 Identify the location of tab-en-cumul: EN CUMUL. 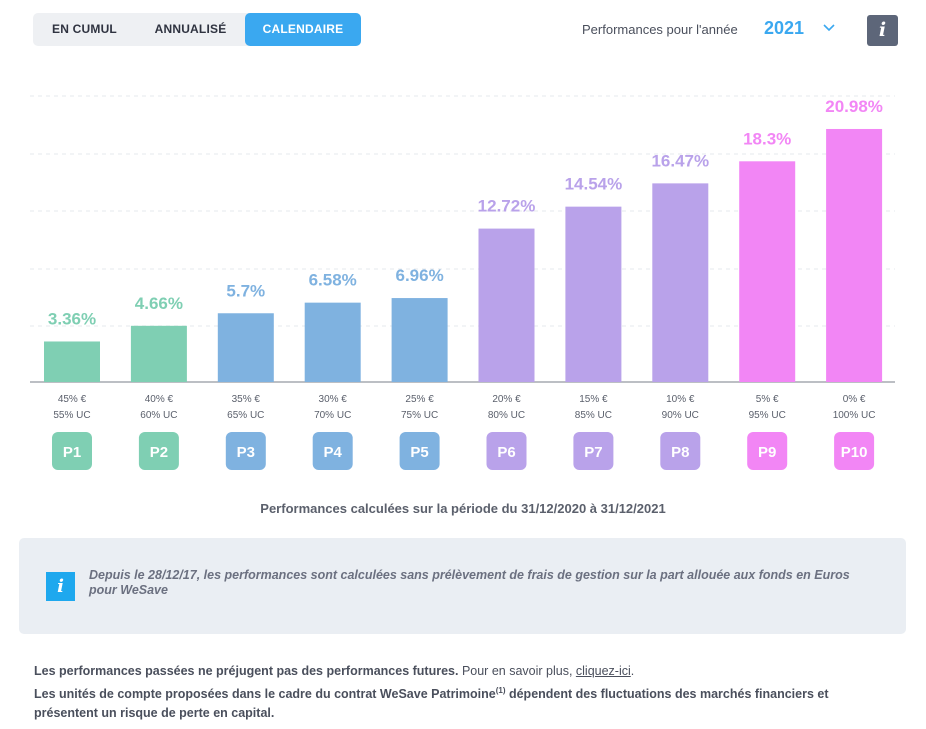
(84, 29).